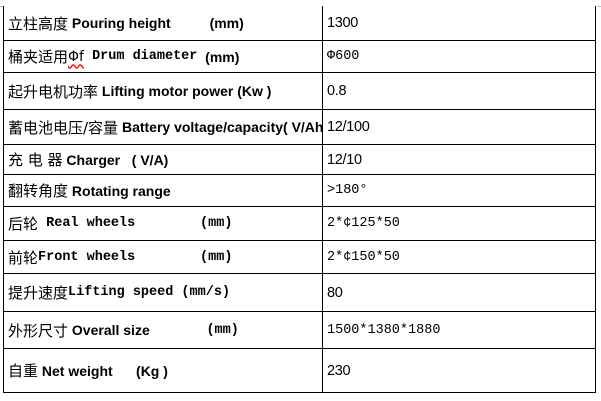 The width and height of the screenshot is (601, 401). What do you see at coordinates (23, 371) in the screenshot?
I see `label-segment: 自重` at bounding box center [23, 371].